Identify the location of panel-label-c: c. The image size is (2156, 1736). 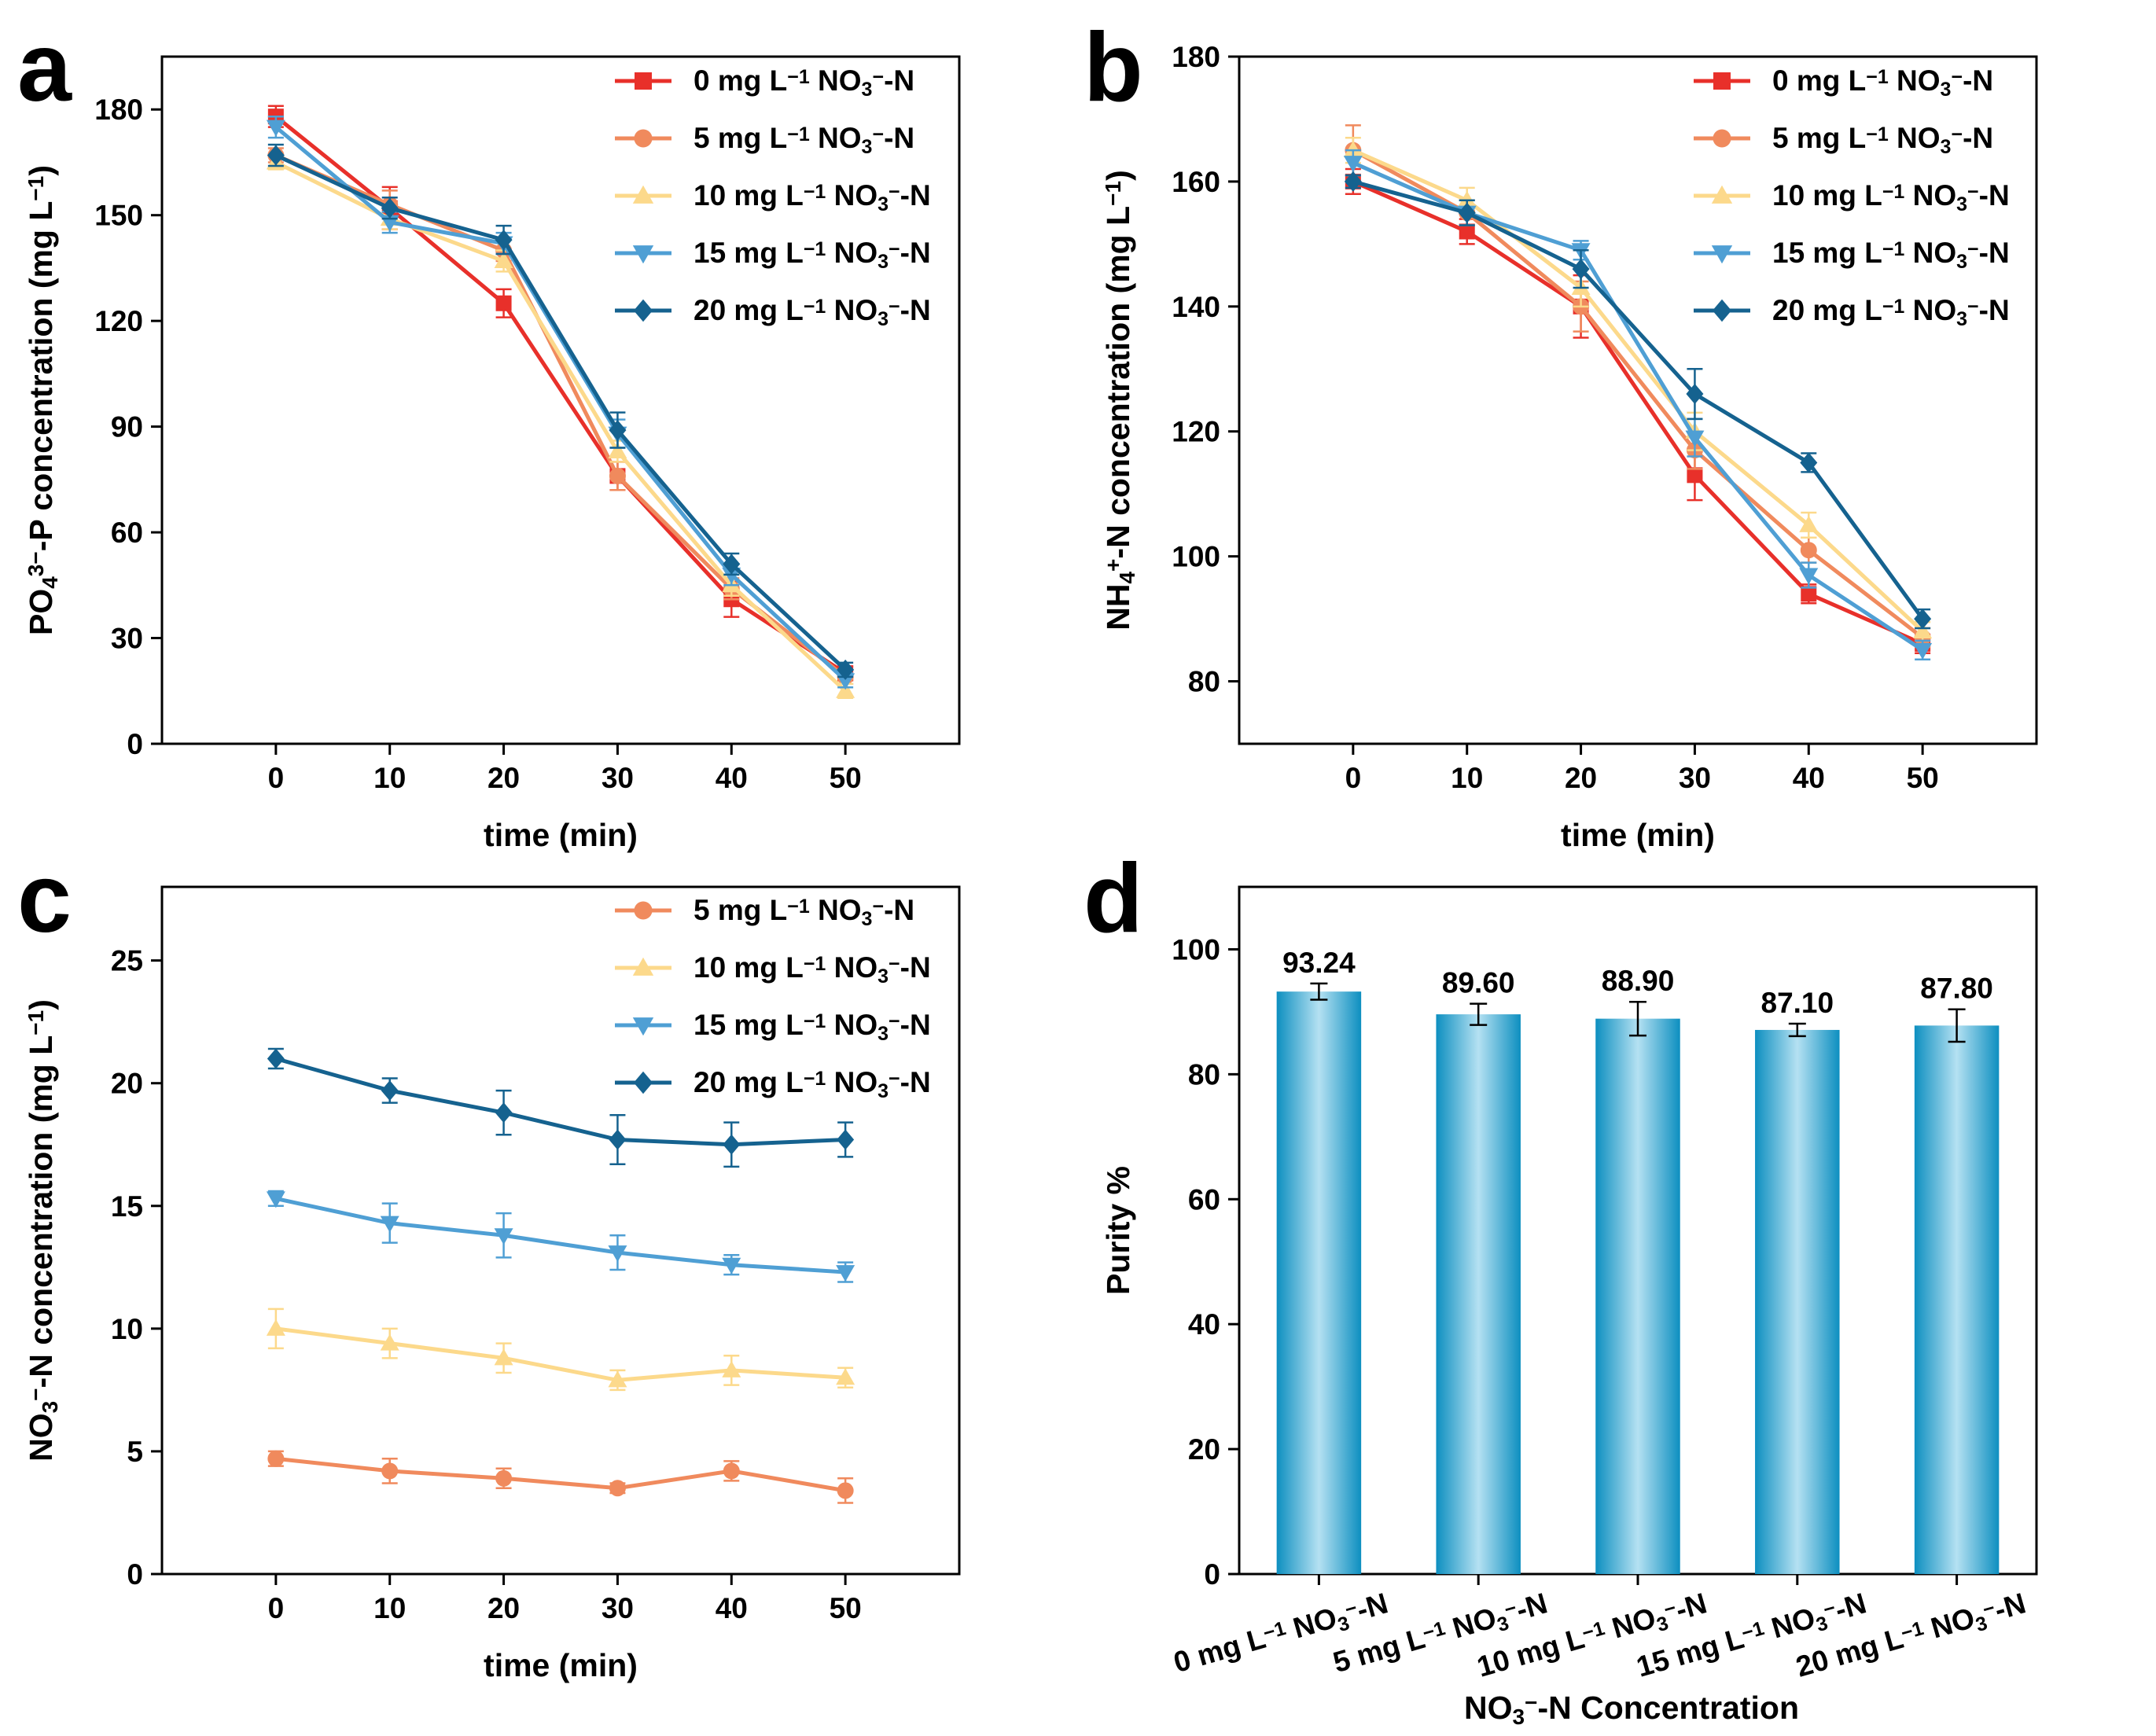
(44, 899).